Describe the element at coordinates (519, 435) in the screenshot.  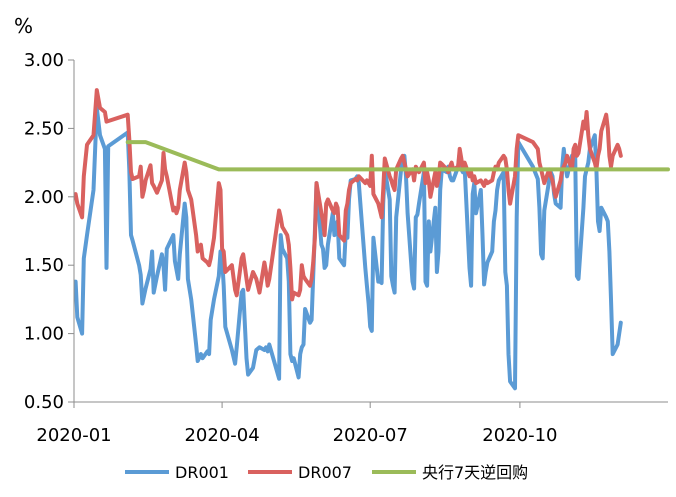
I see `x-tick-label: 2020-10` at that location.